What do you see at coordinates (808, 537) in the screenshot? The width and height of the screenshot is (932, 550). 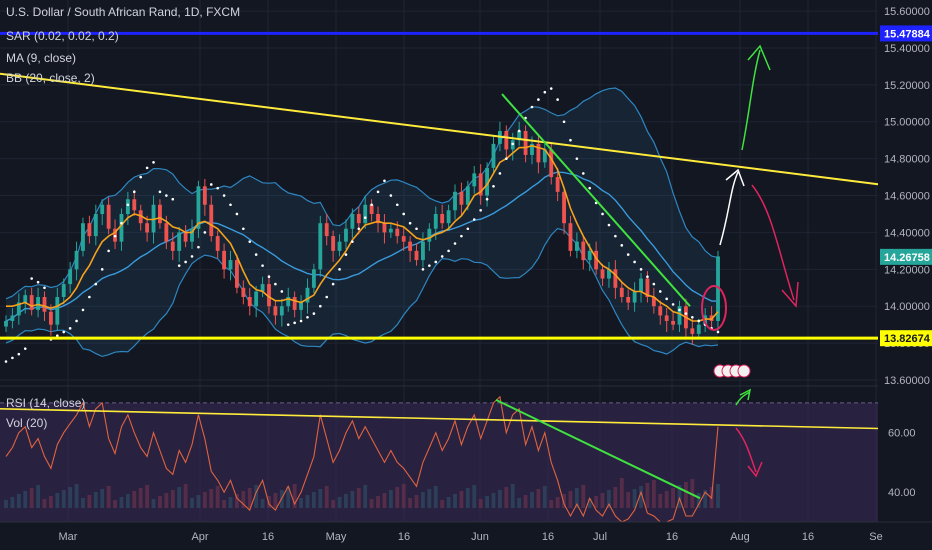 I see `time-tick-label: 16` at bounding box center [808, 537].